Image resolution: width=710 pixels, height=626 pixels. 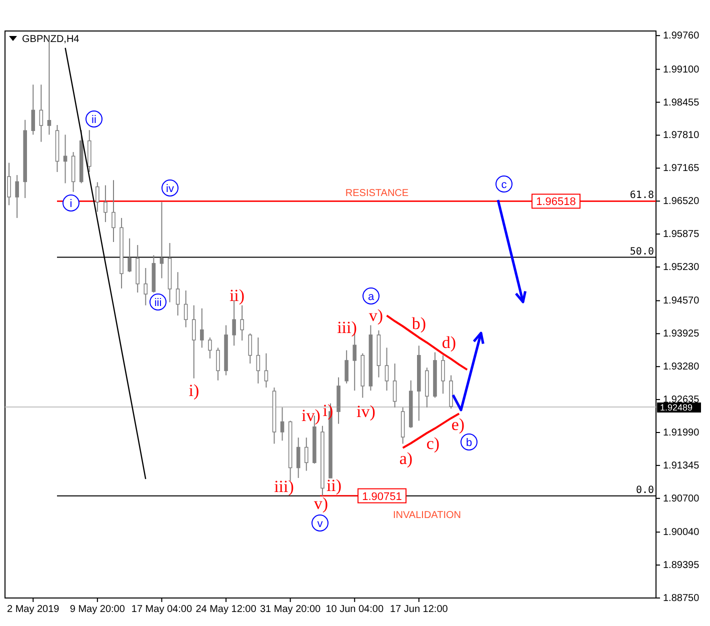 I want to click on y-tick-label: 1.93925, so click(x=681, y=334).